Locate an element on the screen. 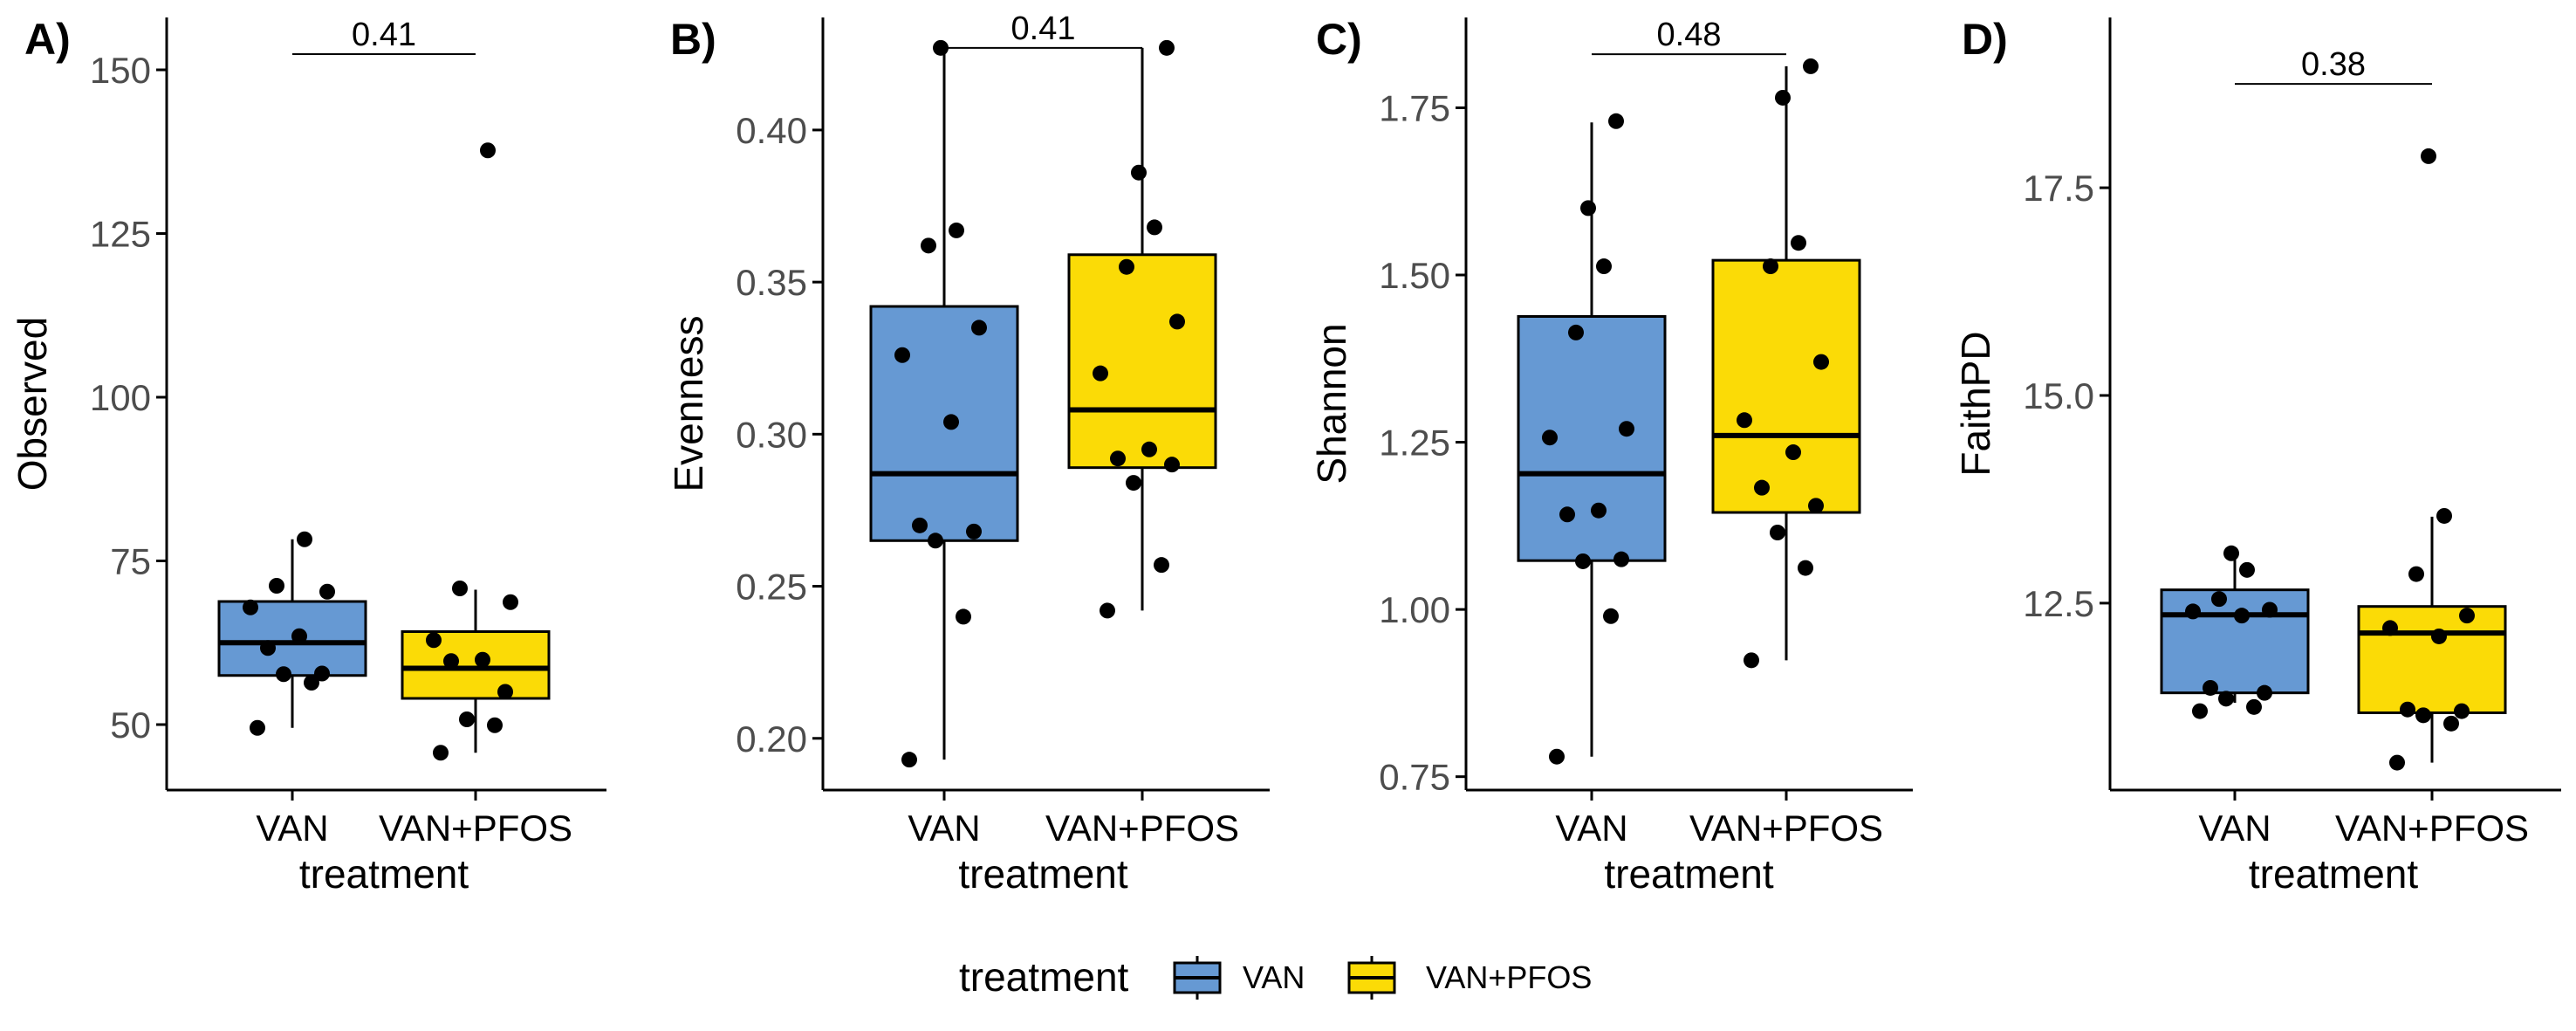  panel-label: B) is located at coordinates (693, 39).